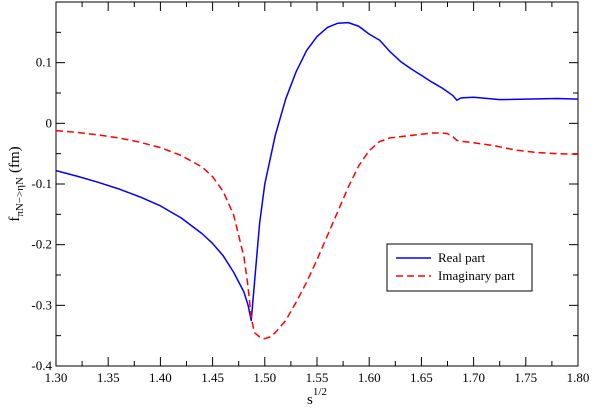  I want to click on x-axis-title-sup: 1/2, so click(320, 392).